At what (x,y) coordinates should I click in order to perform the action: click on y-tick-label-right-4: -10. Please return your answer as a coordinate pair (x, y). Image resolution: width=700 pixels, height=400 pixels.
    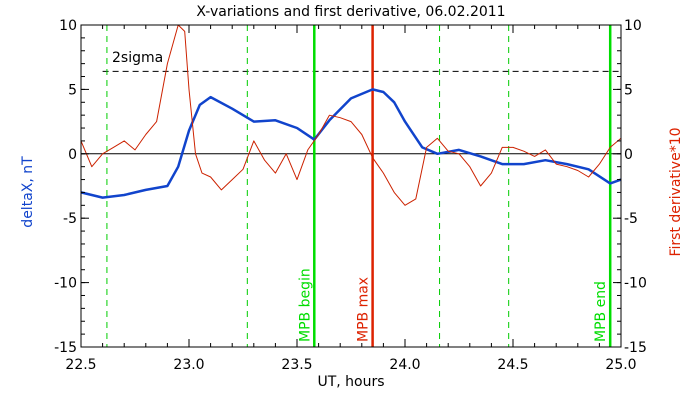
    Looking at the image, I should click on (635, 284).